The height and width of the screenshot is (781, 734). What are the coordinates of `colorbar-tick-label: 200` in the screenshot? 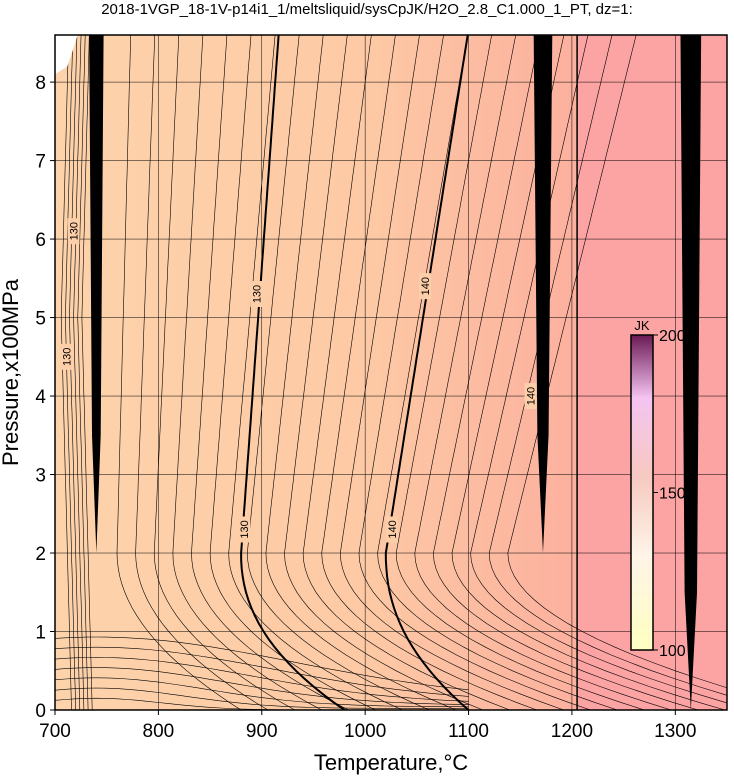 It's located at (672, 336).